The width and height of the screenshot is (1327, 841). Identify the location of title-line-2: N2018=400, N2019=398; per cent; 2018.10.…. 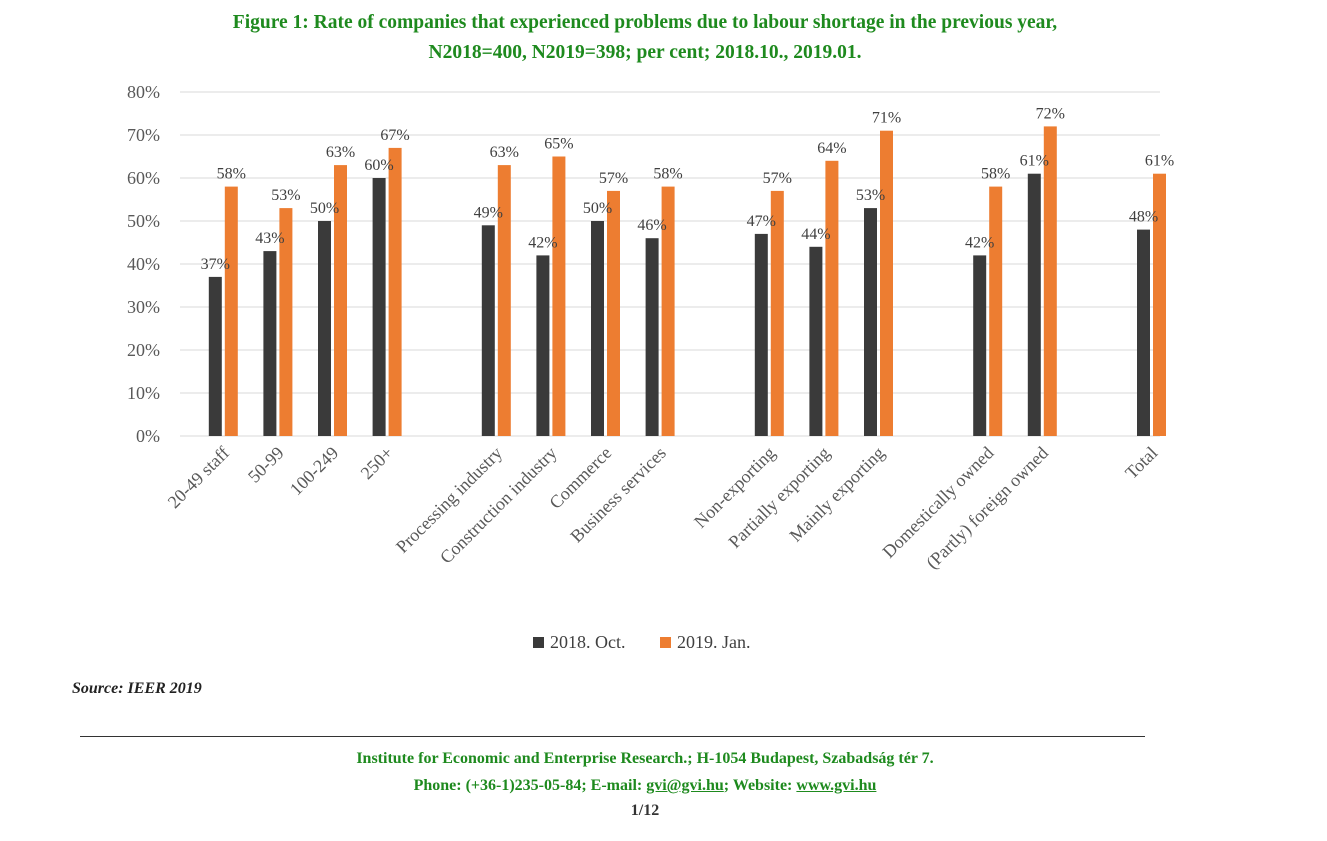
(645, 52).